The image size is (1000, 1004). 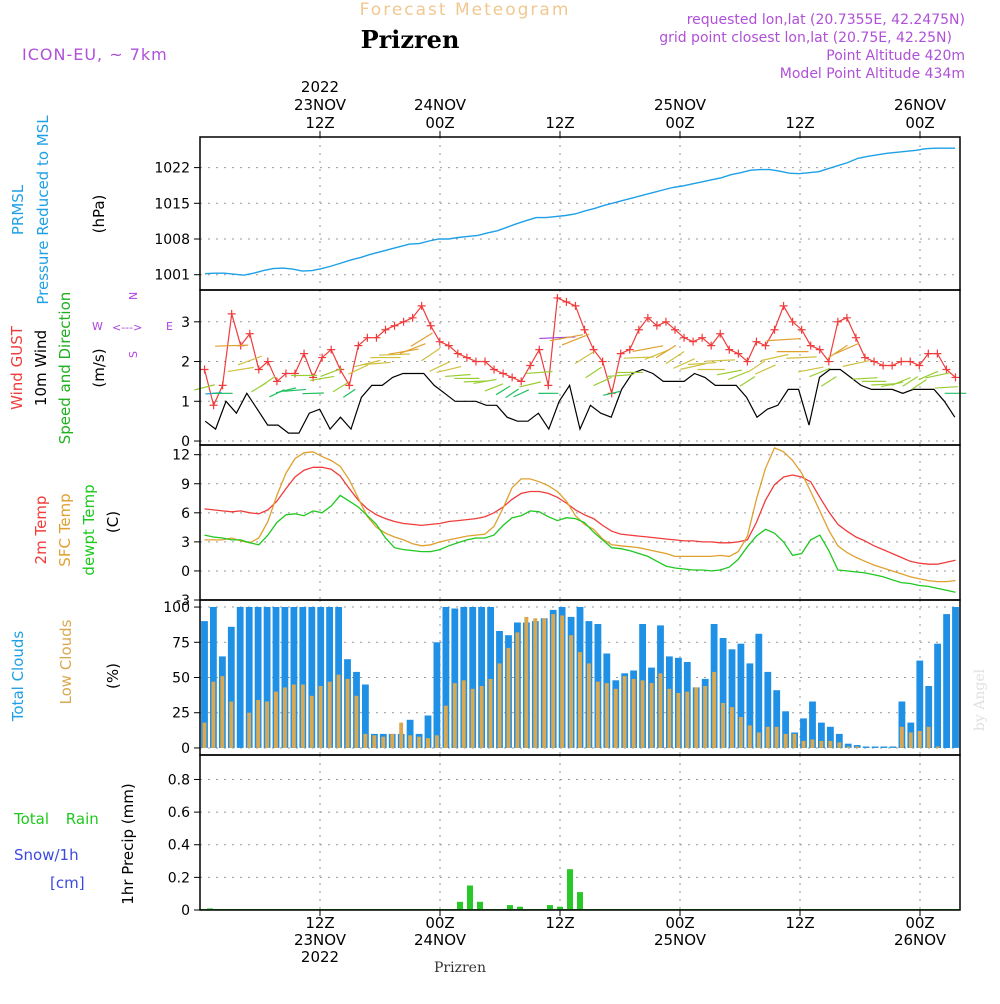 I want to click on y-tick-label: 0.8, so click(x=179, y=780).